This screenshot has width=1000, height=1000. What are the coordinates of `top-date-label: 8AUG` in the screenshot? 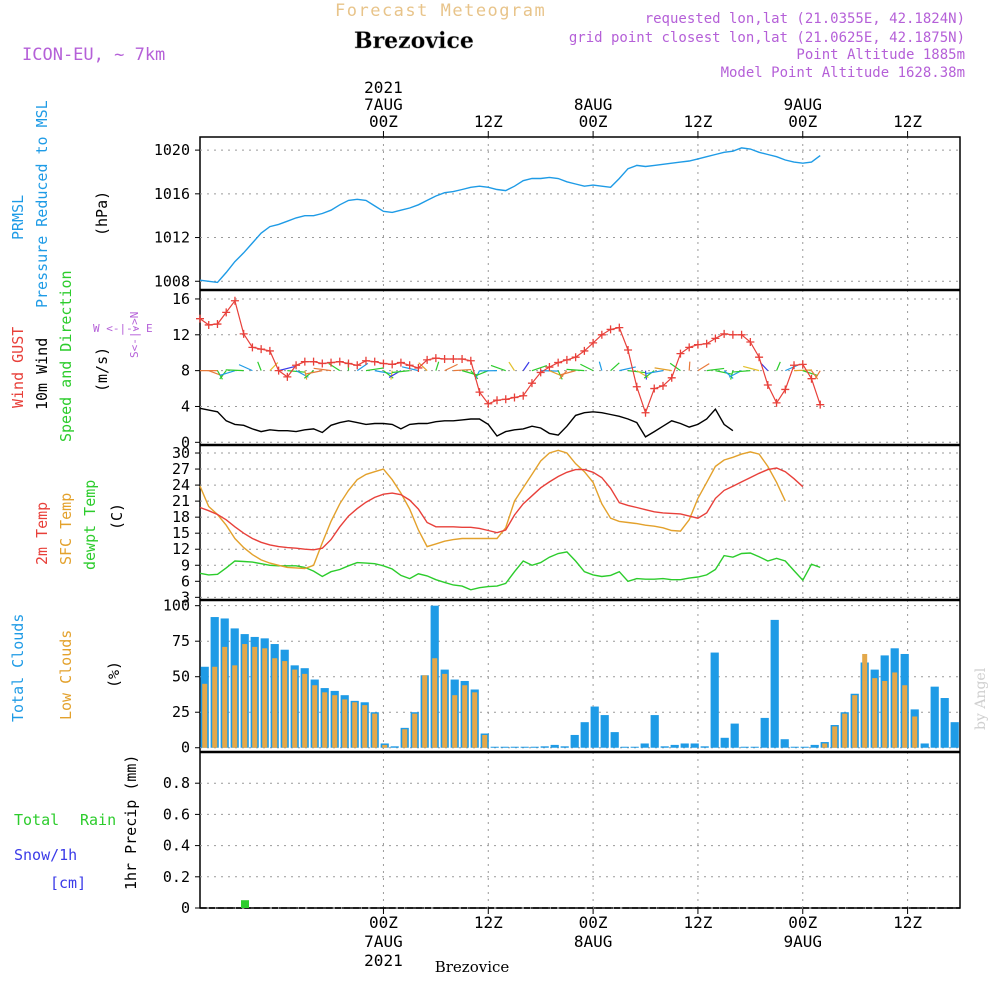 It's located at (593, 104).